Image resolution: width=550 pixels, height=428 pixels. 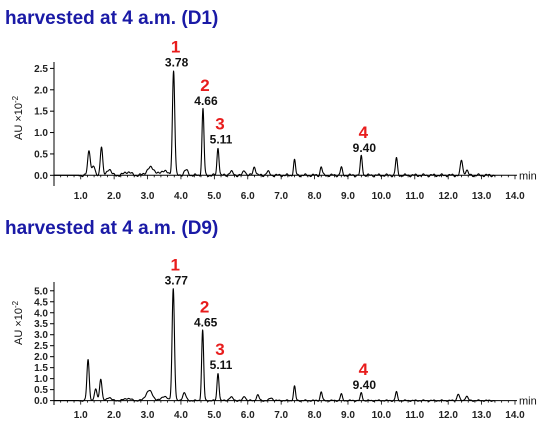 What do you see at coordinates (206, 322) in the screenshot?
I see `peak-retention-time: 4.65` at bounding box center [206, 322].